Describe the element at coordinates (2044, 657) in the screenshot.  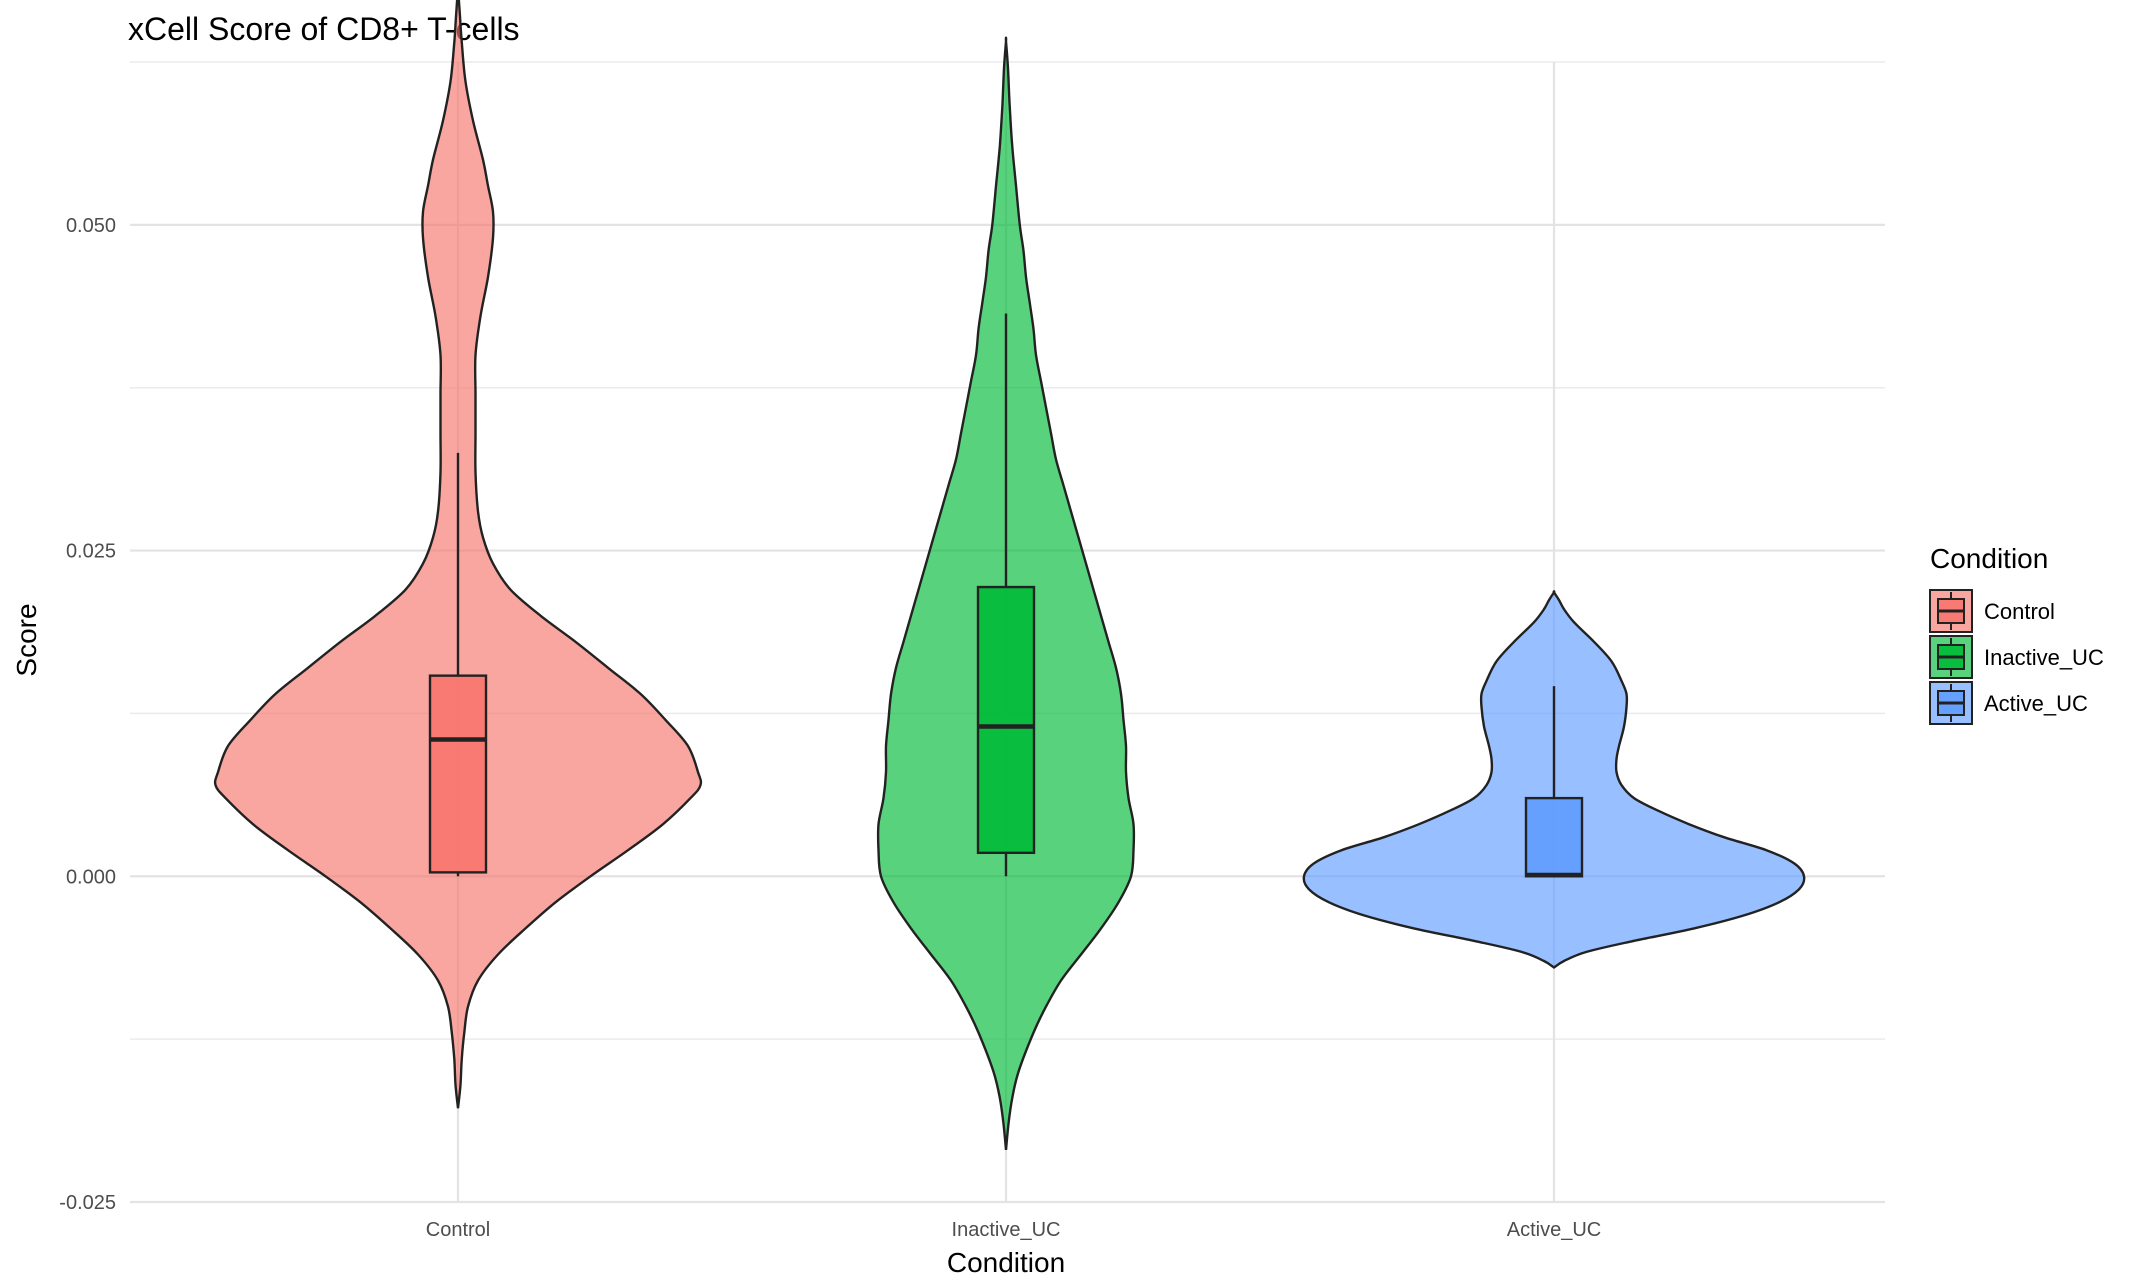
I see `legend-label: Inactive_UC` at that location.